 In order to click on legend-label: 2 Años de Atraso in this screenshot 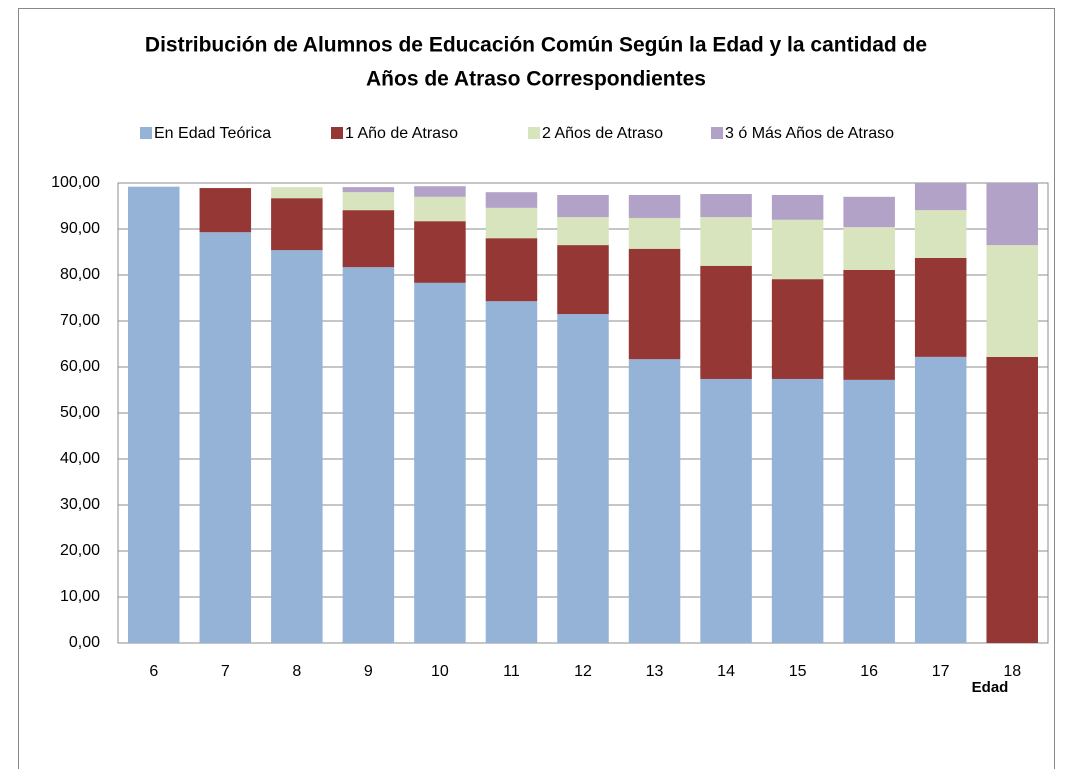, I will do `click(602, 133)`.